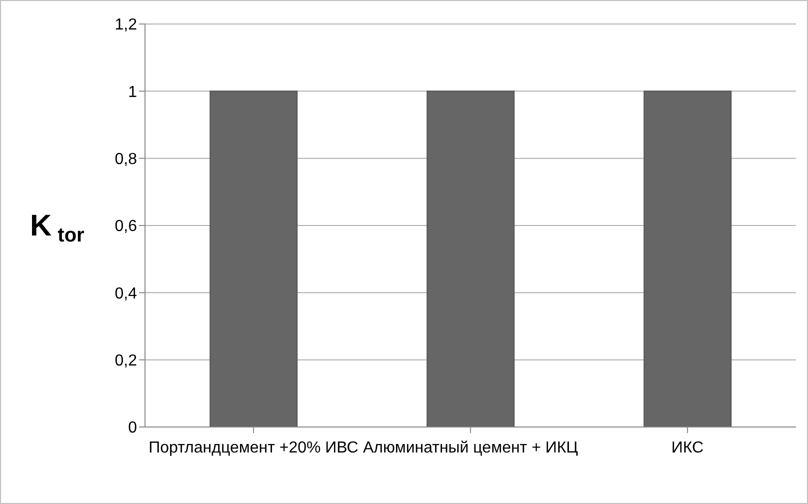 This screenshot has height=504, width=808. What do you see at coordinates (126, 361) in the screenshot?
I see `y-tick-label: 0,2` at bounding box center [126, 361].